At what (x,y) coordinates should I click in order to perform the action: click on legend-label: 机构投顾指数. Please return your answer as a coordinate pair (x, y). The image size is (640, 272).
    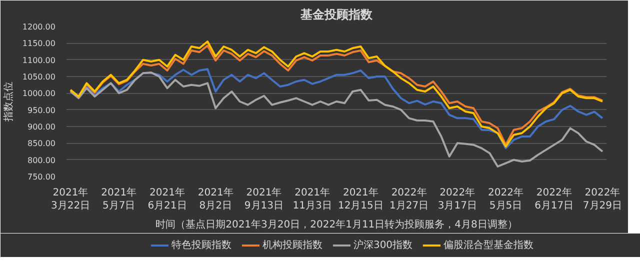
    Looking at the image, I should click on (292, 245).